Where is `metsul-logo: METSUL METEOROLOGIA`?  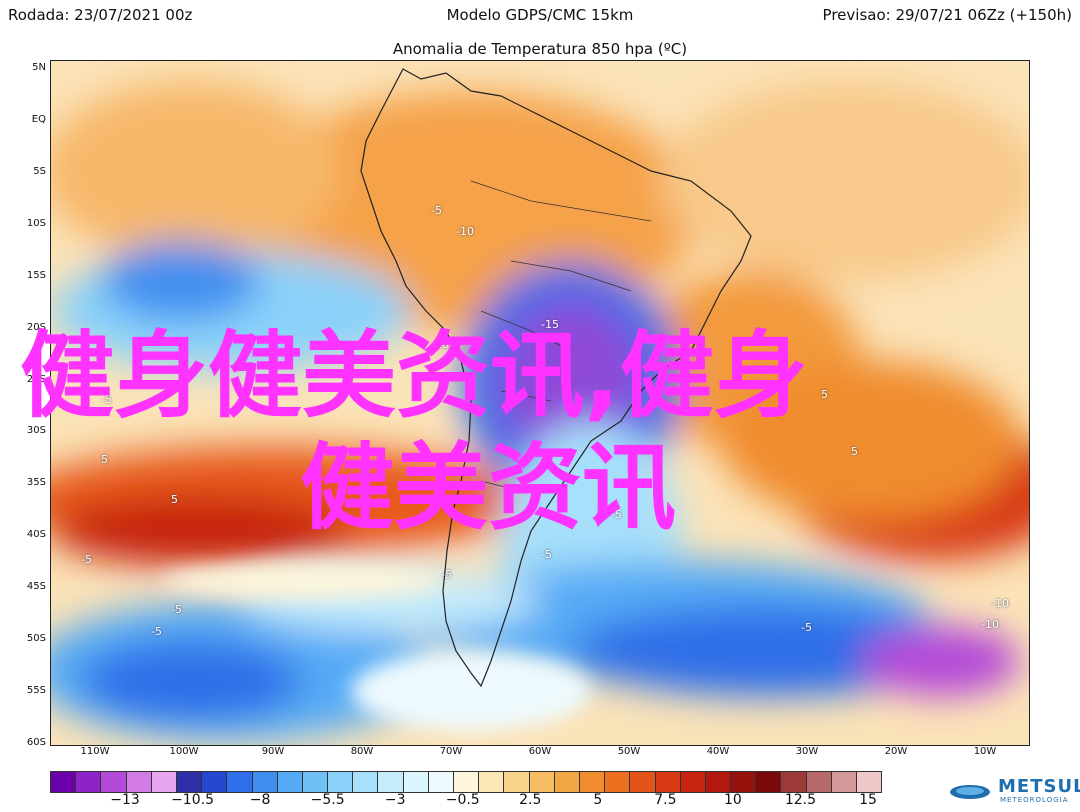
metsul-logo: METSUL METEOROLOGIA is located at coordinates (1014, 791).